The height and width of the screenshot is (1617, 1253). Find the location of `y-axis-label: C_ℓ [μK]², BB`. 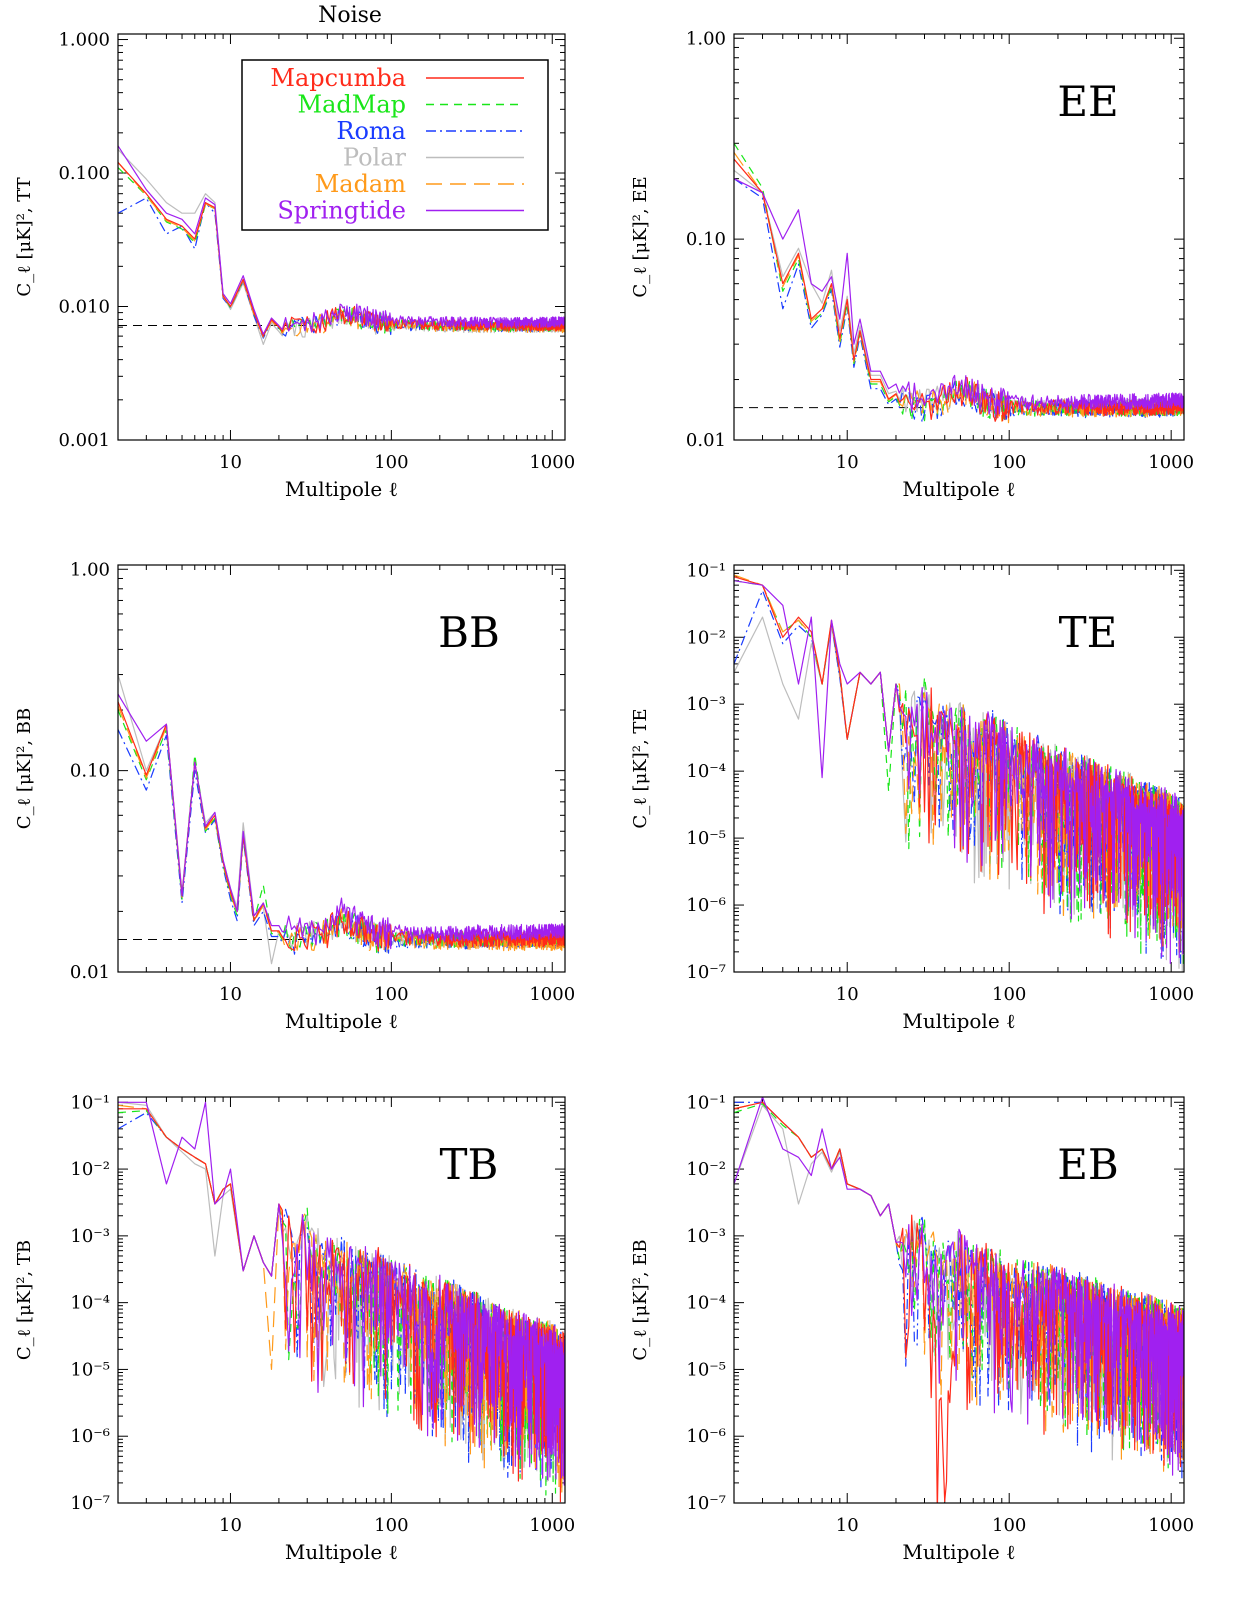

y-axis-label: C_ℓ [μK]², BB is located at coordinates (24, 768).